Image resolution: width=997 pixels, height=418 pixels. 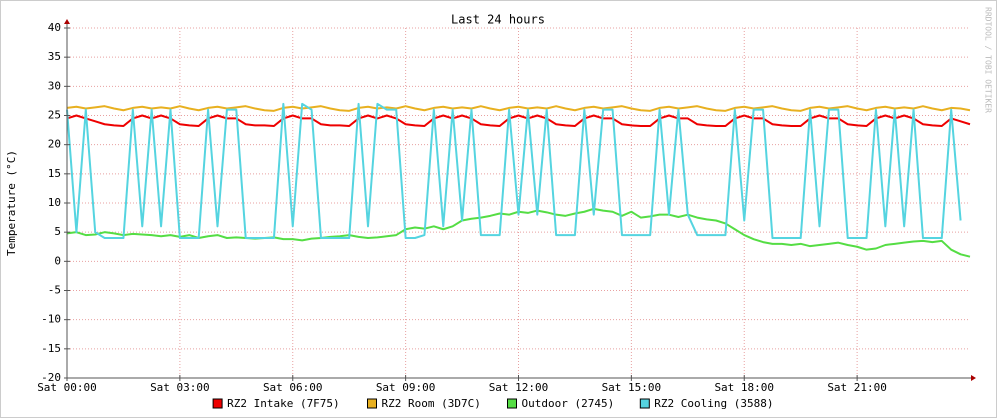 What do you see at coordinates (54, 290) in the screenshot?
I see `y-tick-label: -5` at bounding box center [54, 290].